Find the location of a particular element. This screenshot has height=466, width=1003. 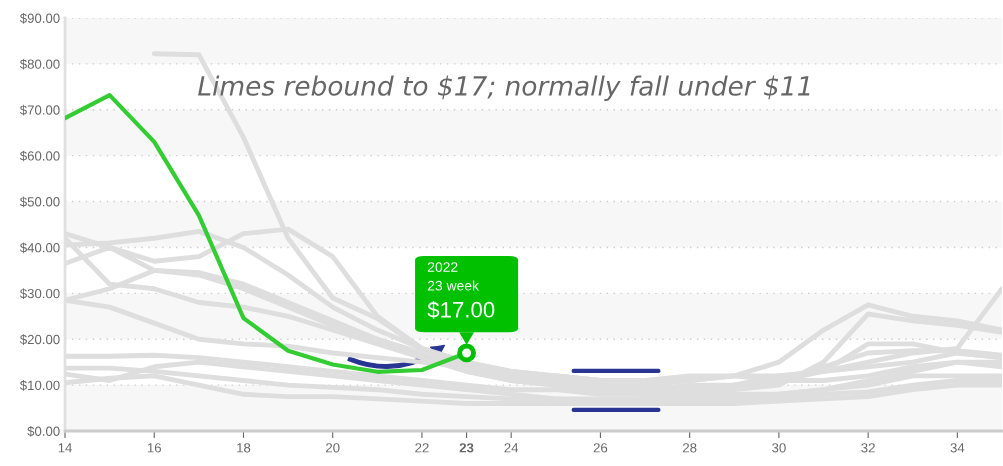

x-tick-label: 18 is located at coordinates (244, 448).